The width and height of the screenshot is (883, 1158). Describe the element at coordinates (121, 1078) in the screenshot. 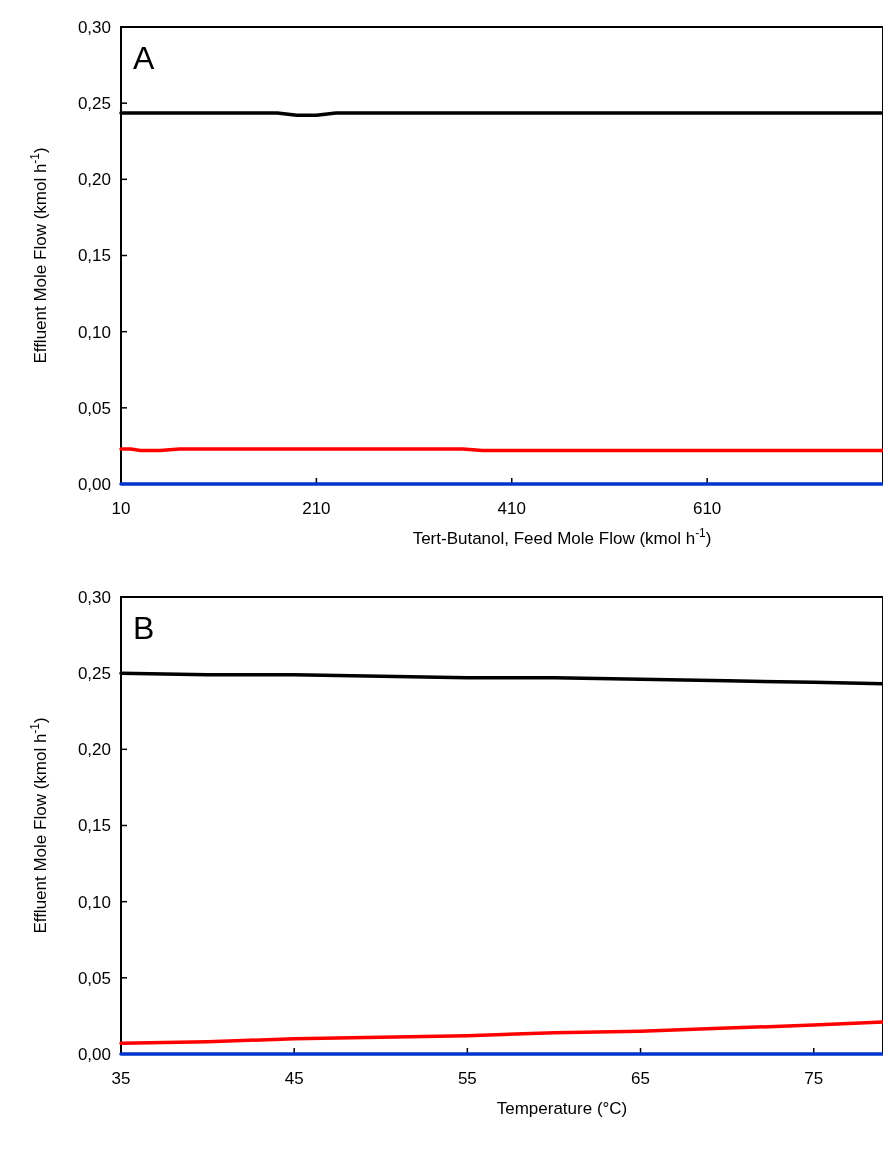

I see `x-tick-label: 35` at that location.